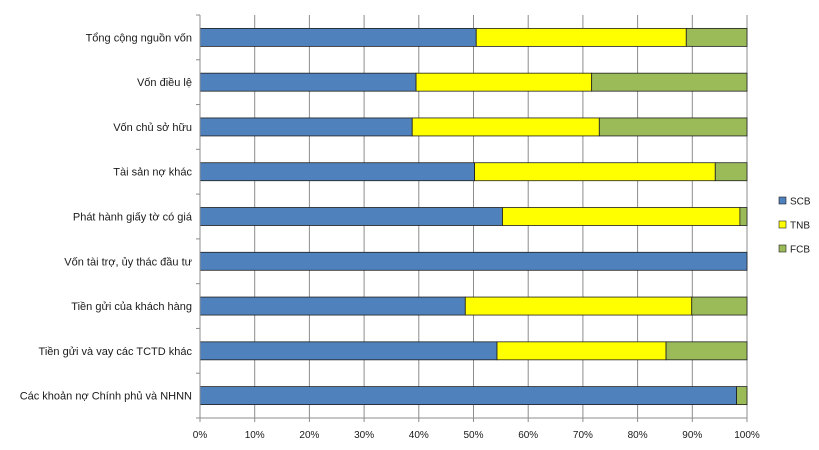  Describe the element at coordinates (152, 173) in the screenshot. I see `category-label: Tài sản nợ khác` at that location.